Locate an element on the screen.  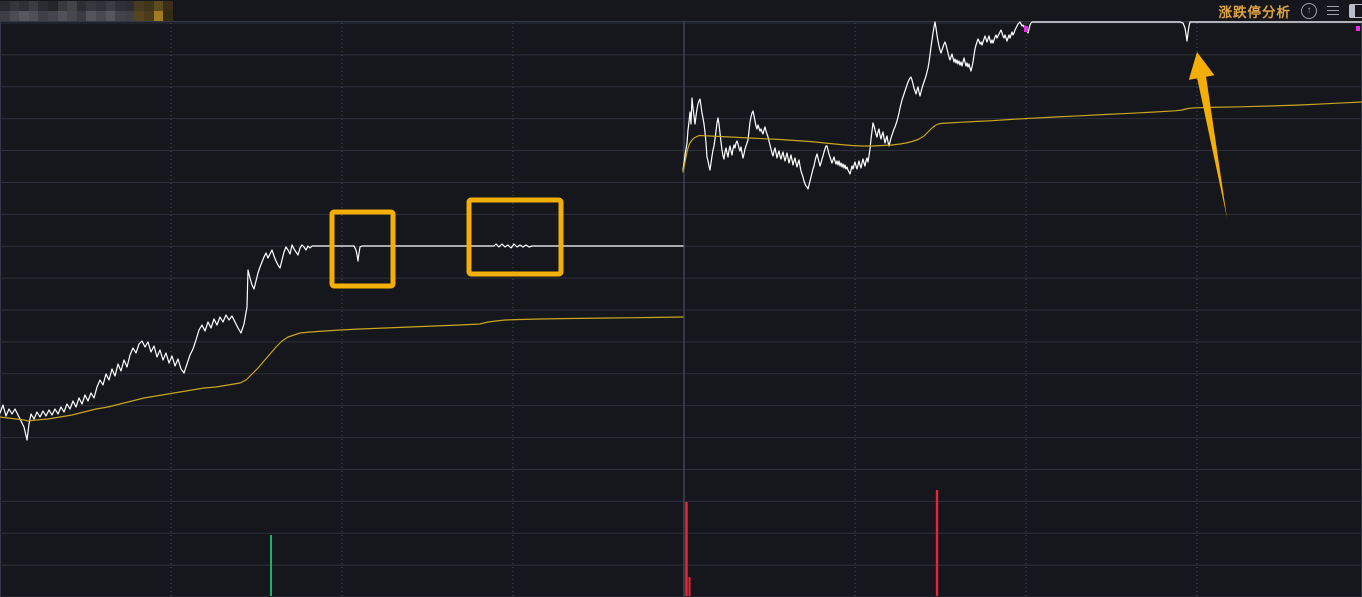
app-topbar: 涨跌停分析 ↑ is located at coordinates (681, 10).